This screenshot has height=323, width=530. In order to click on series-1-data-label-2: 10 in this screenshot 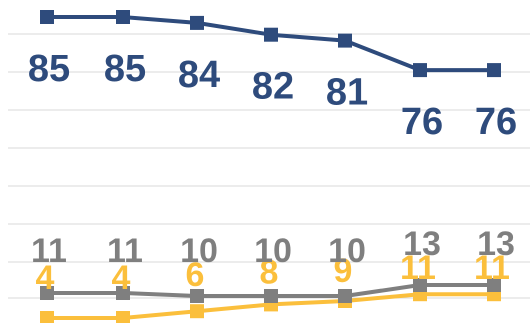, I will do `click(199, 251)`.